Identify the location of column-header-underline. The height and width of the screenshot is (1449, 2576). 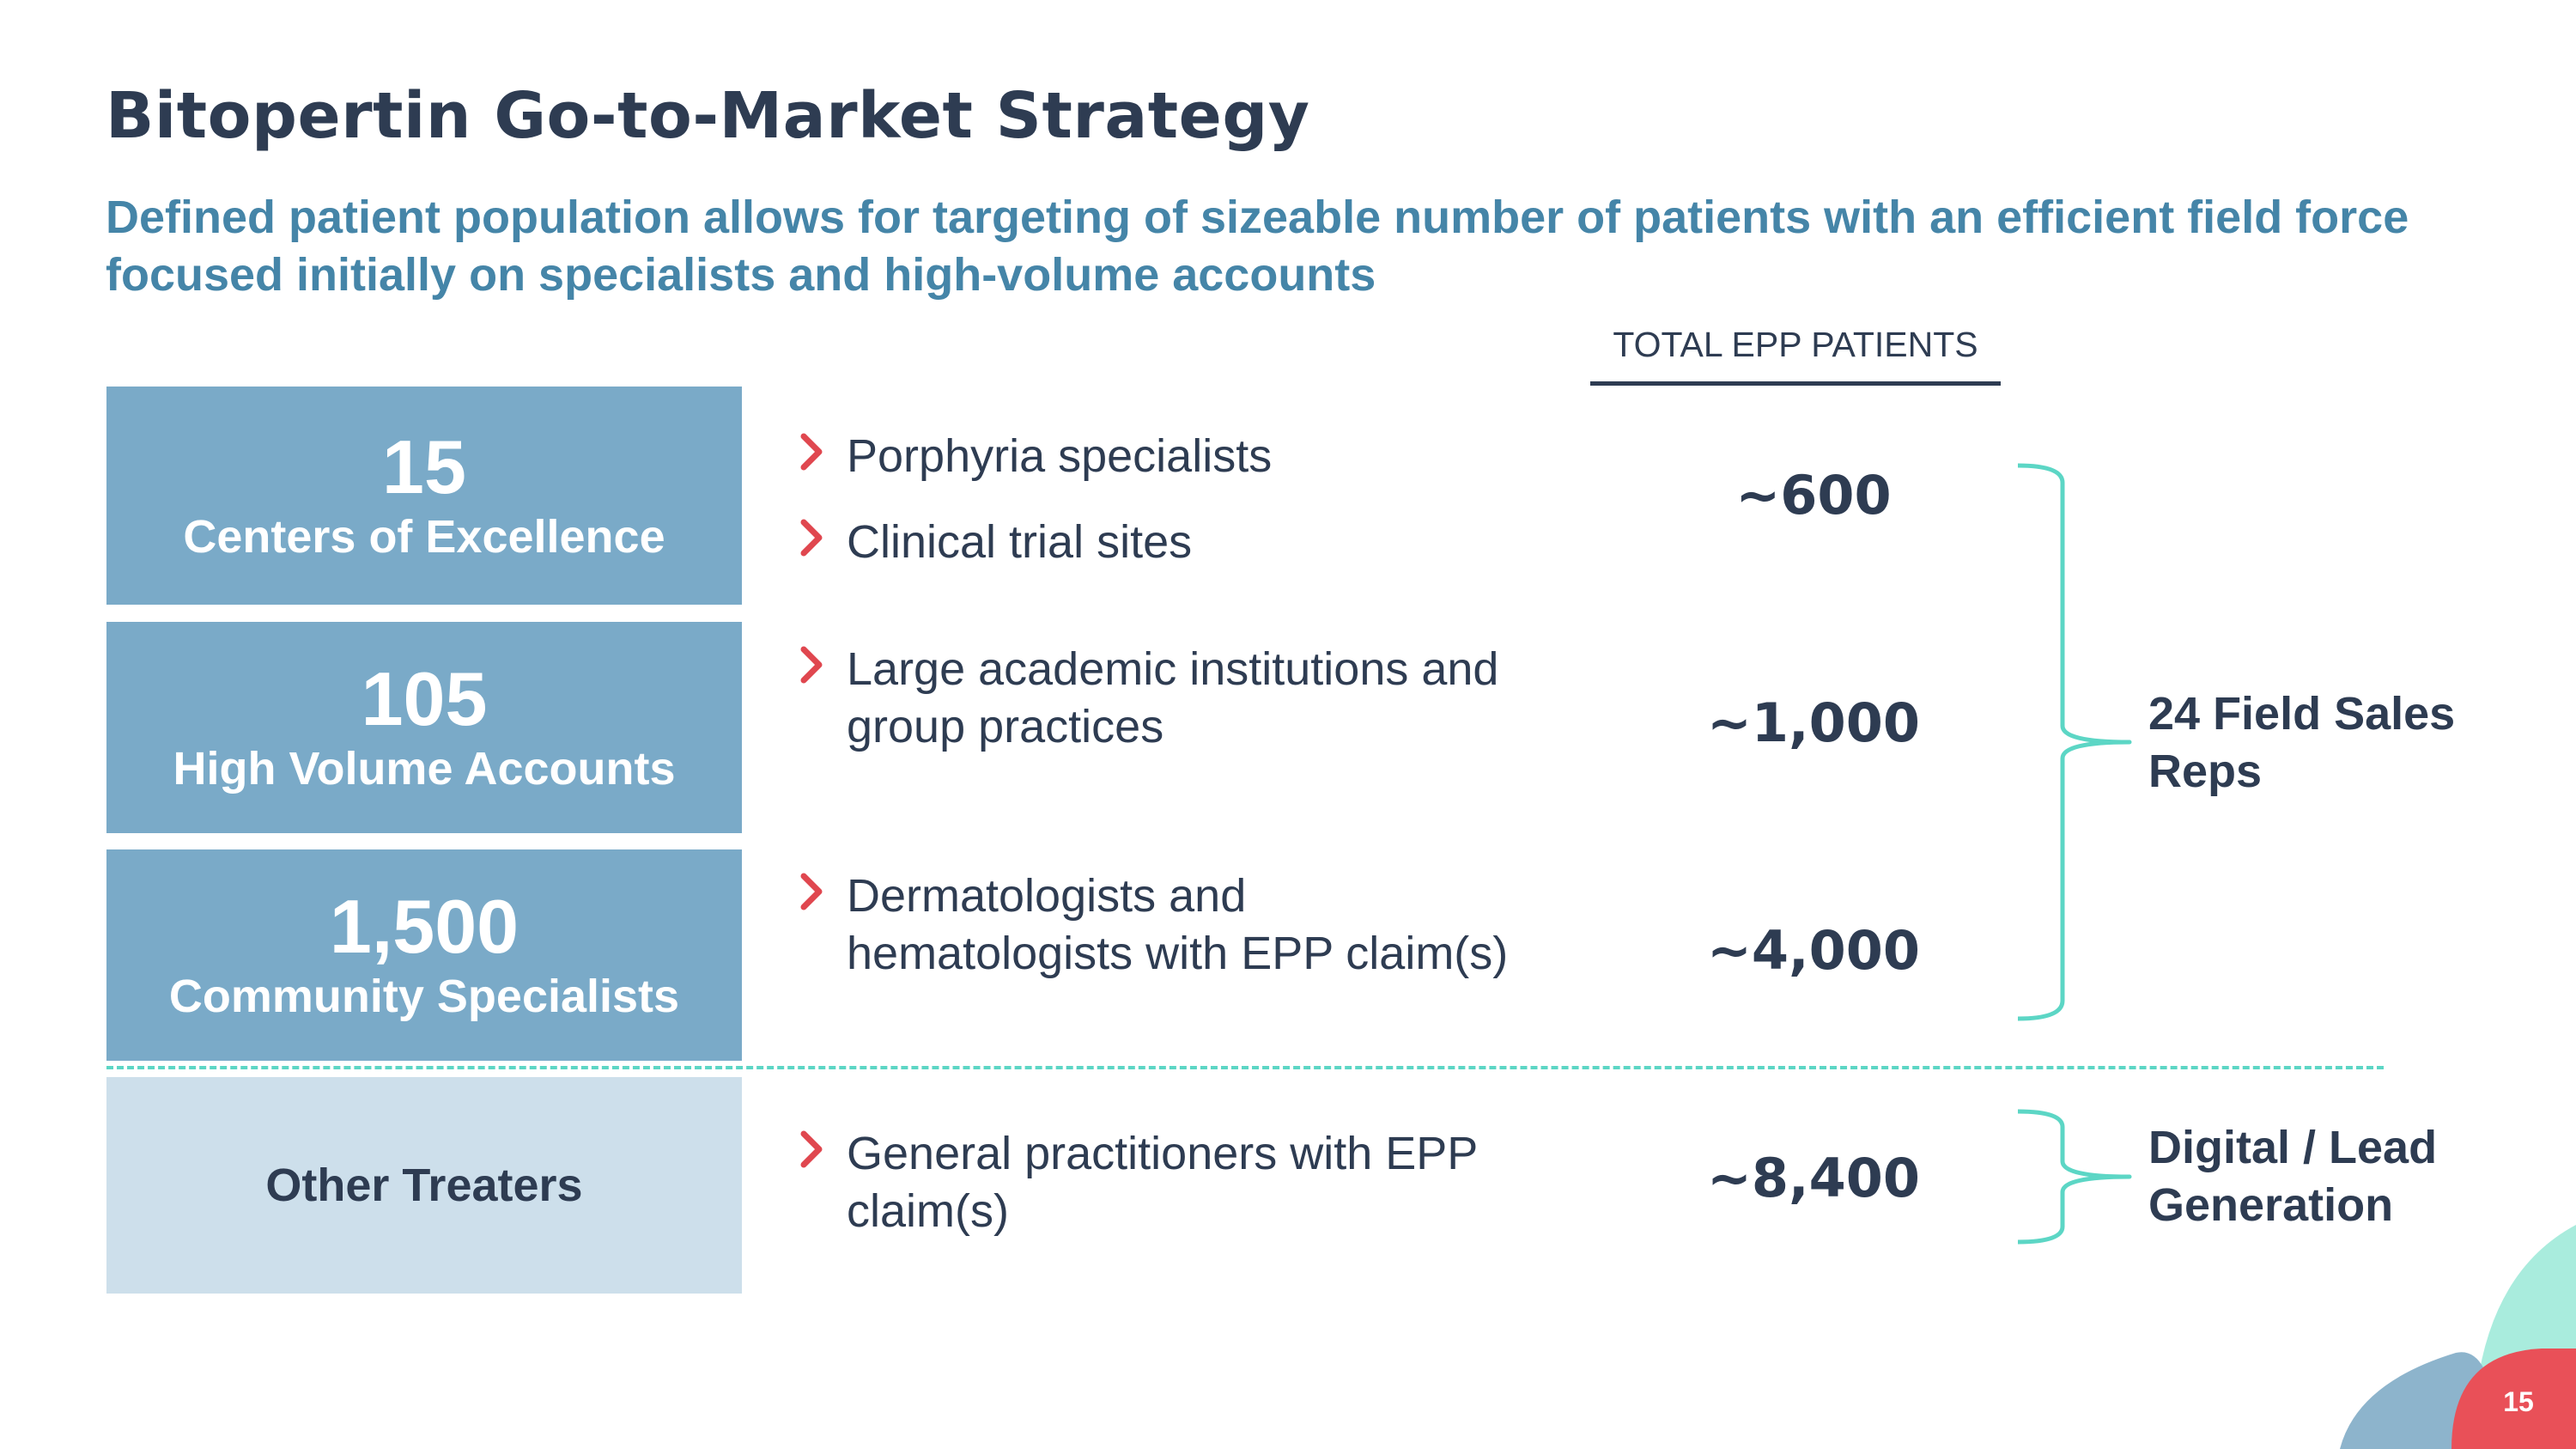
(1795, 383).